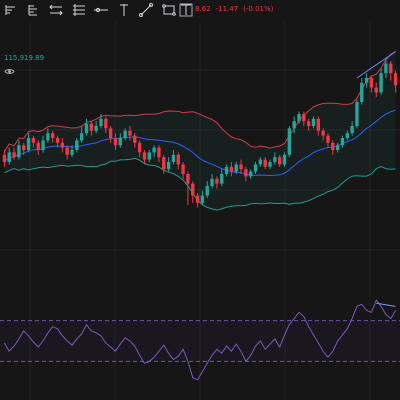  I want to click on rectangle-tool-icon, so click(169, 10).